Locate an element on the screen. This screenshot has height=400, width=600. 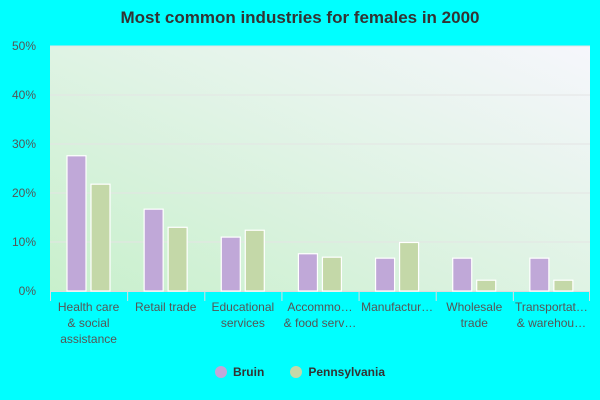
x-tick-label: trade is located at coordinates (475, 323).